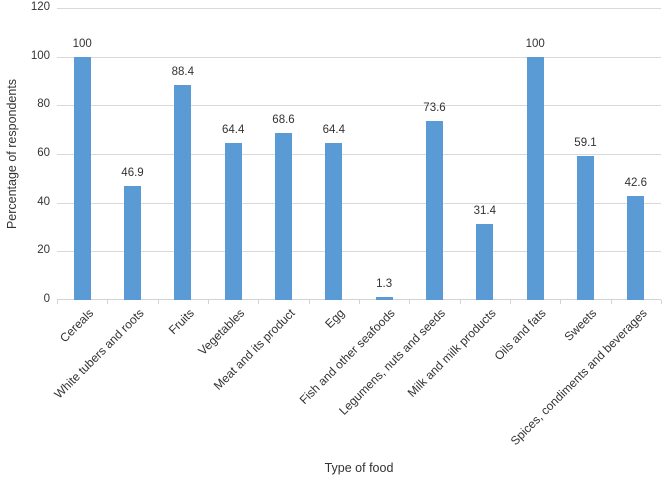 Image resolution: width=666 pixels, height=484 pixels. I want to click on y-tick-label: 40, so click(43, 201).